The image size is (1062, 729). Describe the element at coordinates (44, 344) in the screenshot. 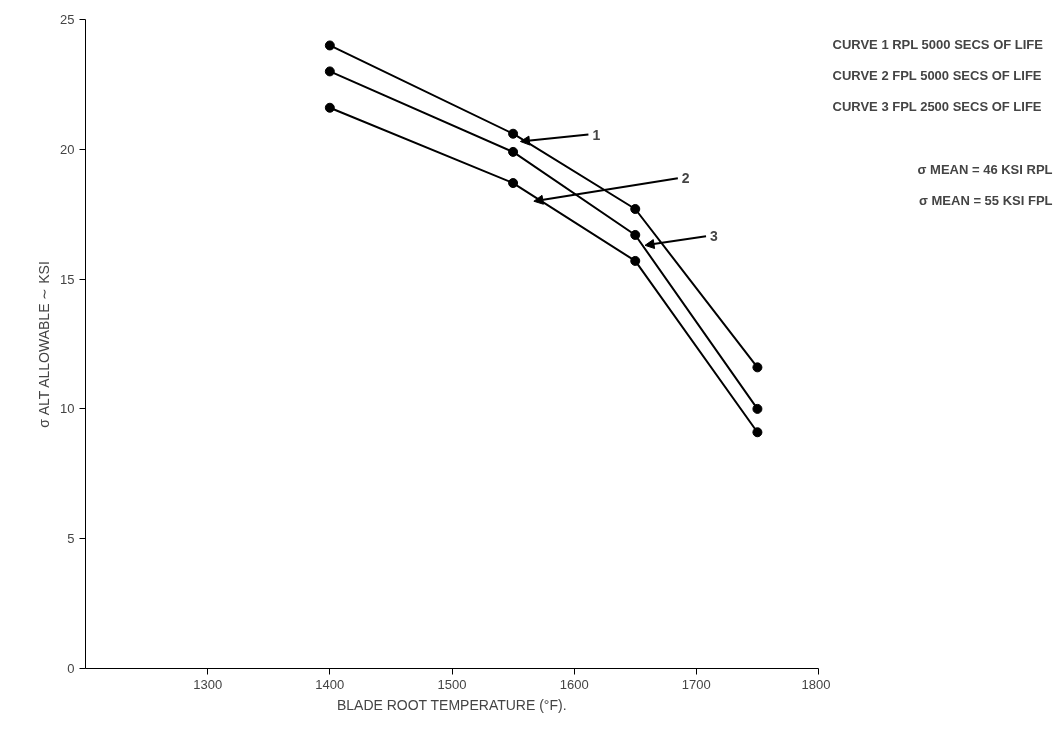

I see `y-axis-title: σ ALT ALLOWABLE ∼ KSI` at that location.